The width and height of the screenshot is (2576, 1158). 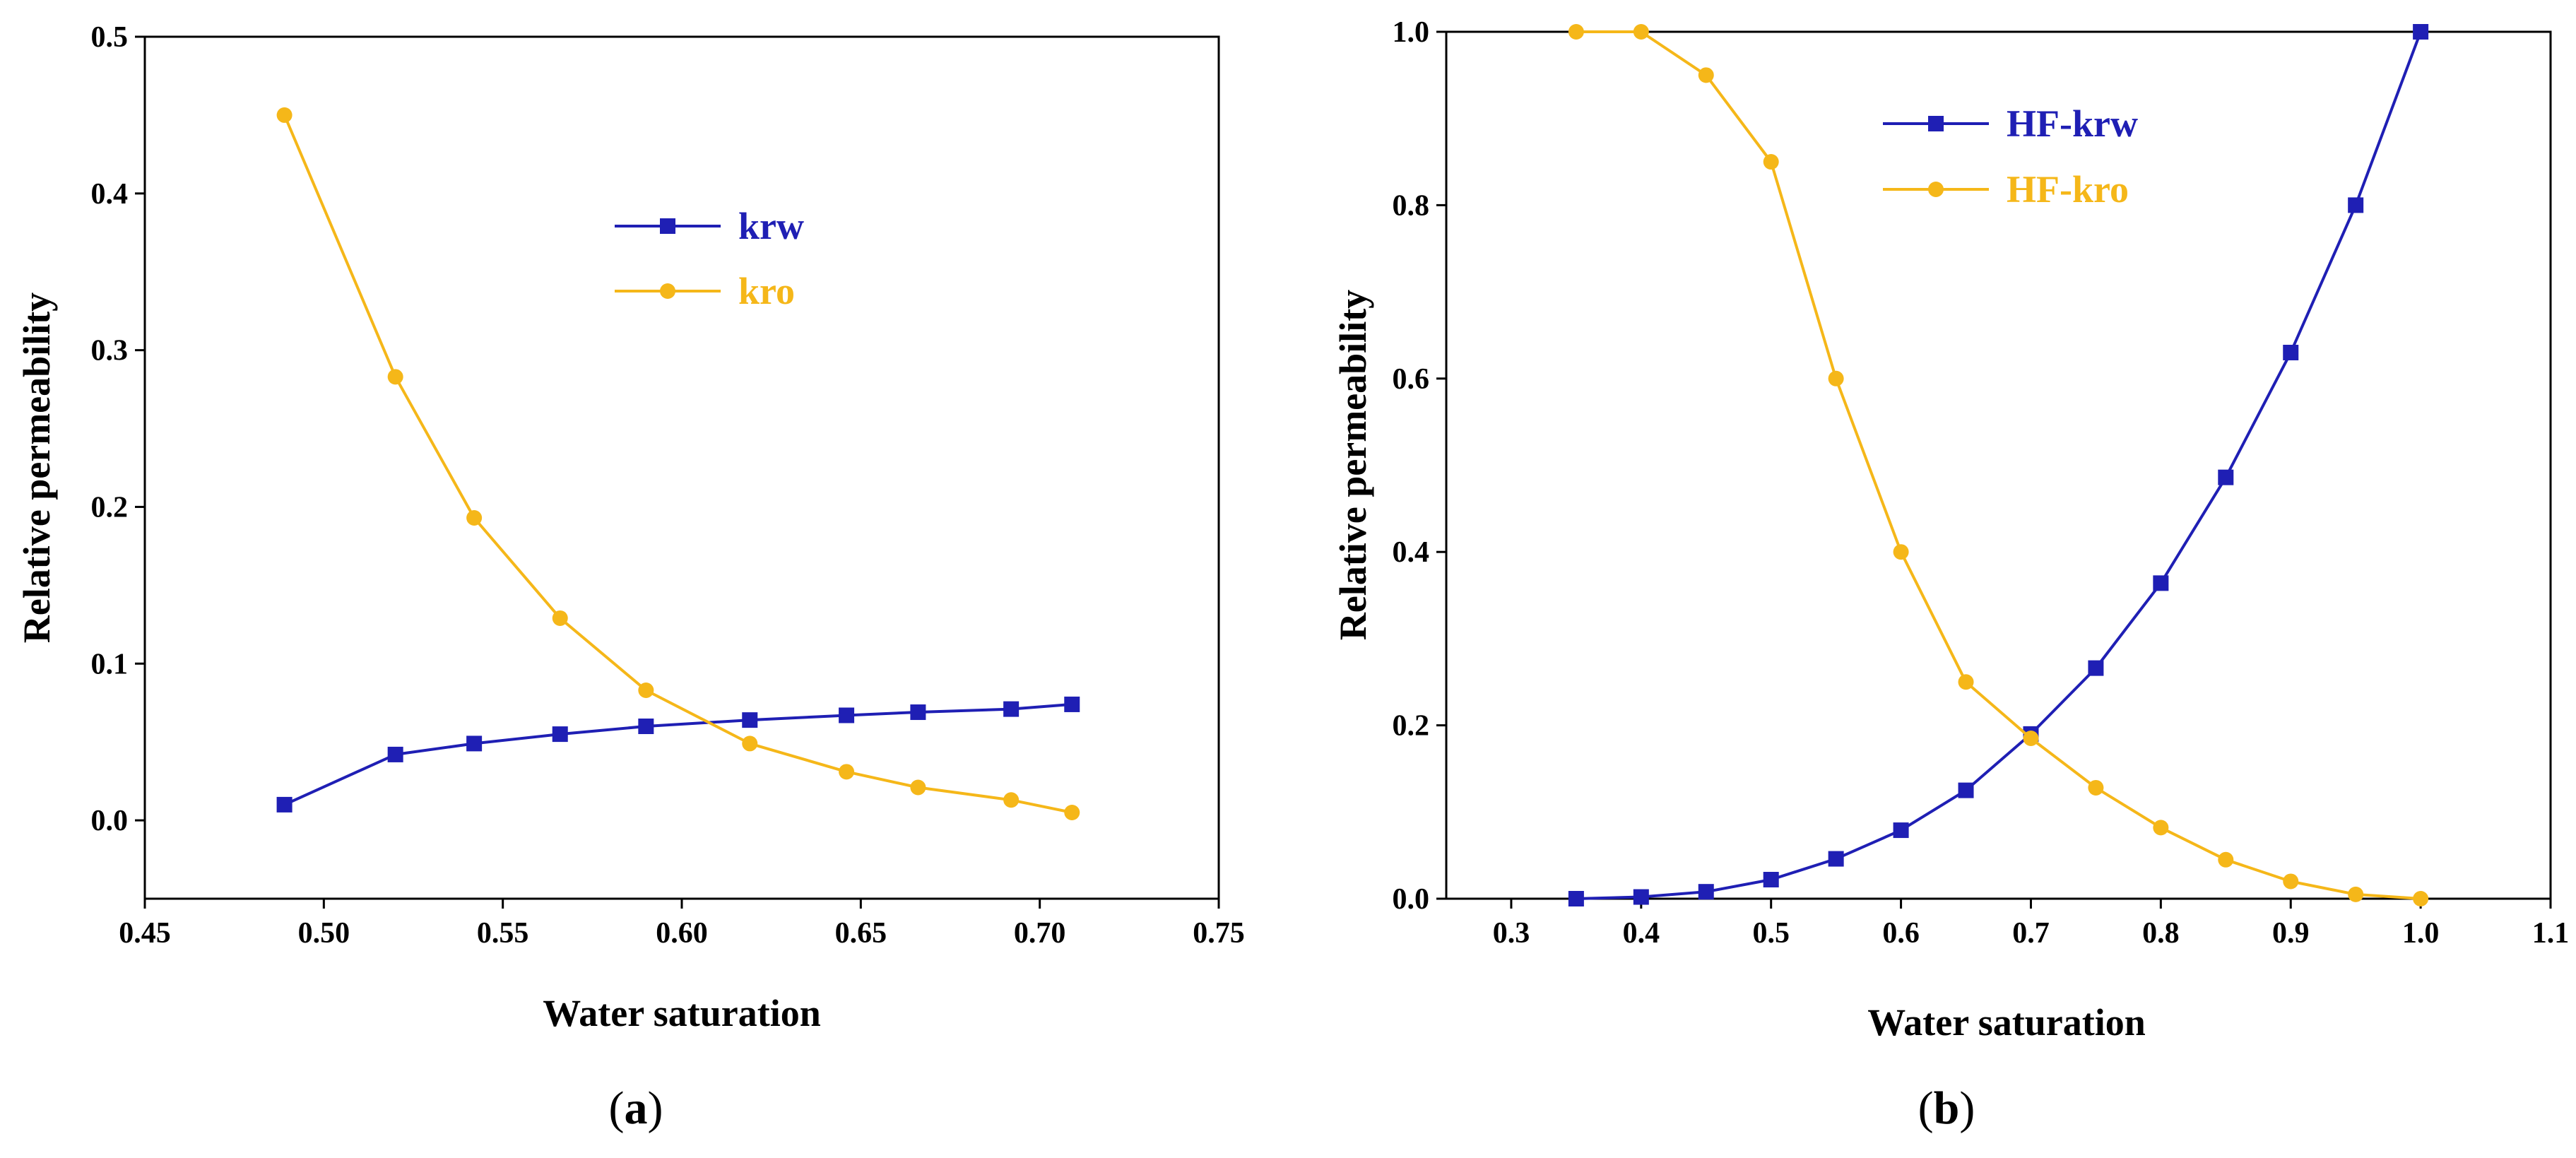 What do you see at coordinates (1411, 380) in the screenshot?
I see `y-tick-label-b-3: 0.6` at bounding box center [1411, 380].